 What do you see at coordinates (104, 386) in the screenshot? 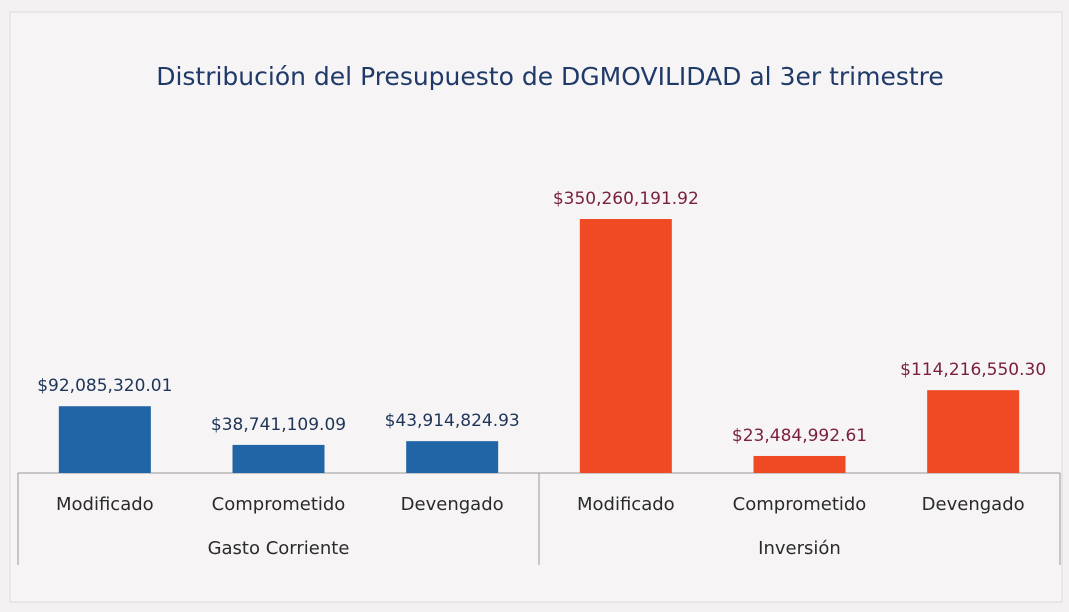
I see `data-label: $92,085,320.01` at bounding box center [104, 386].